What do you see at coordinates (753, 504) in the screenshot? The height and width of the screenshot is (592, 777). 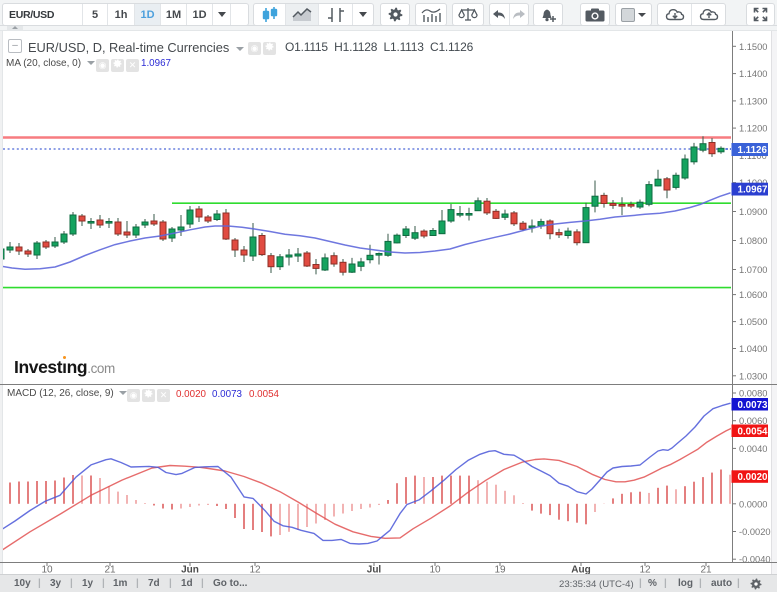 I see `svg-text: 0.0000` at bounding box center [753, 504].